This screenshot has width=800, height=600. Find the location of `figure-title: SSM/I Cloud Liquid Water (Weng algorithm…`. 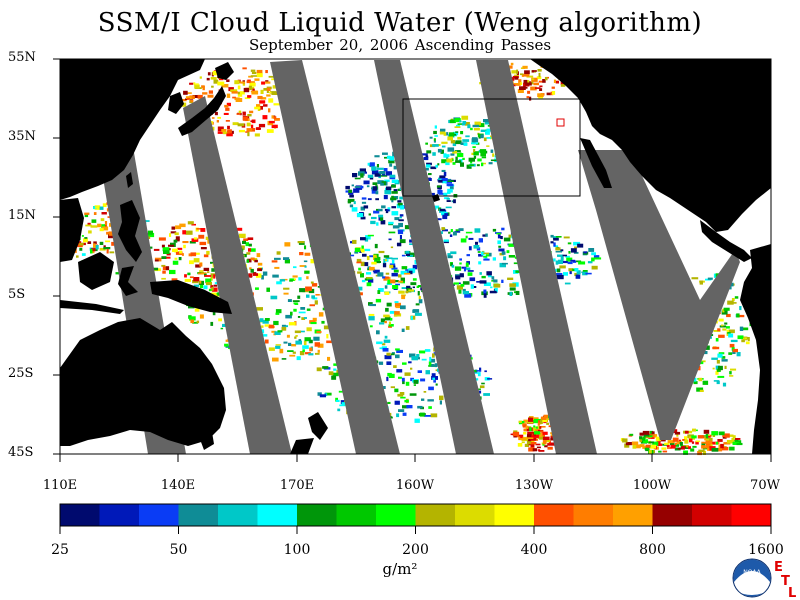

figure-title: SSM/I Cloud Liquid Water (Weng algorithm… is located at coordinates (400, 23).